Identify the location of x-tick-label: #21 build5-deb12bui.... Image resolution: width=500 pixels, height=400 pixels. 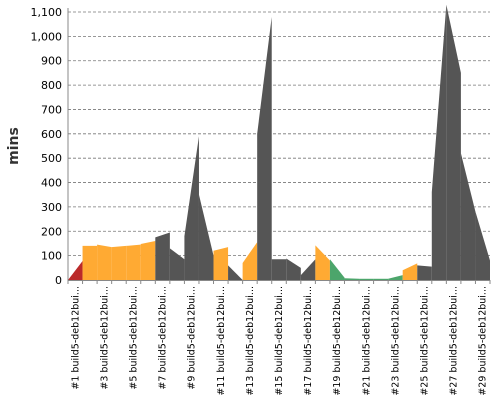
(366, 341).